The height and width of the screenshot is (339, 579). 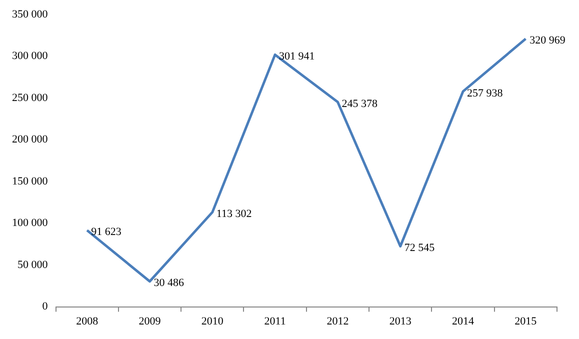 What do you see at coordinates (33, 264) in the screenshot?
I see `y-tick-label: 50 000` at bounding box center [33, 264].